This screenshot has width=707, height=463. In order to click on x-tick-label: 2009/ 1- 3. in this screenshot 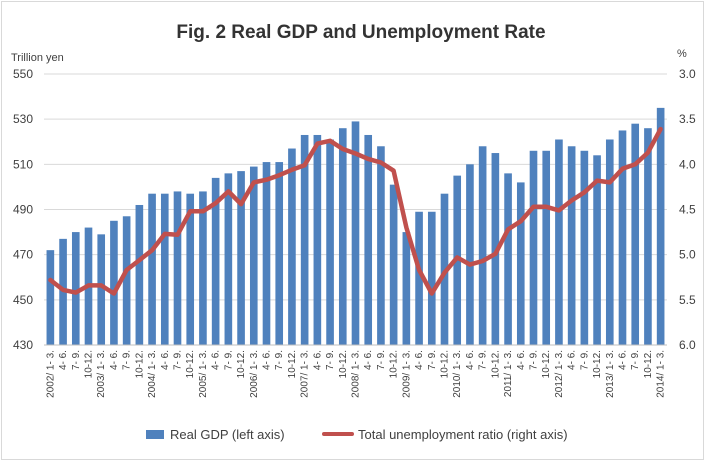, I will do `click(406, 374)`.